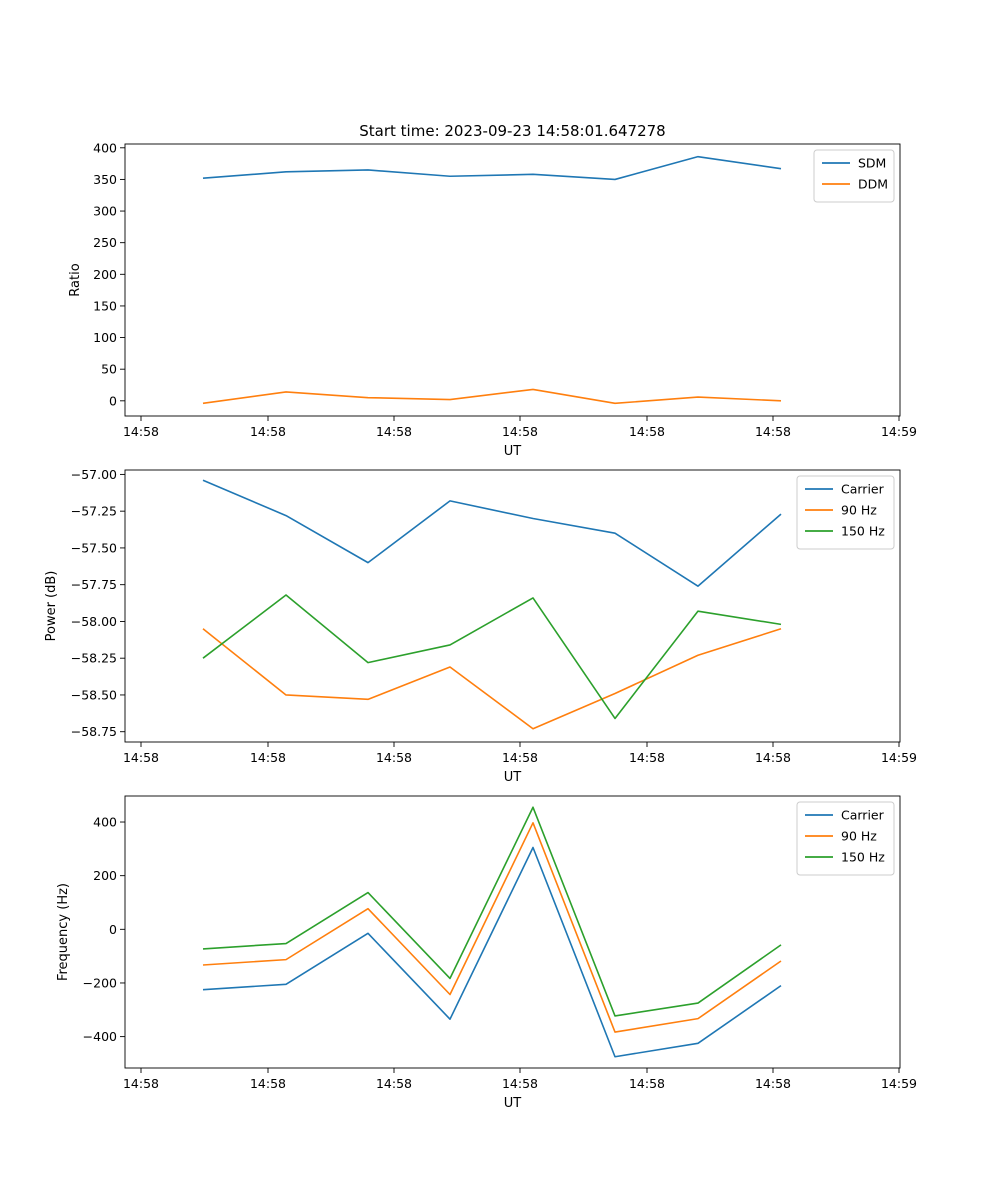 This screenshot has width=1000, height=1200. Describe the element at coordinates (854, 176) in the screenshot. I see `legend: SDM DDM` at that location.